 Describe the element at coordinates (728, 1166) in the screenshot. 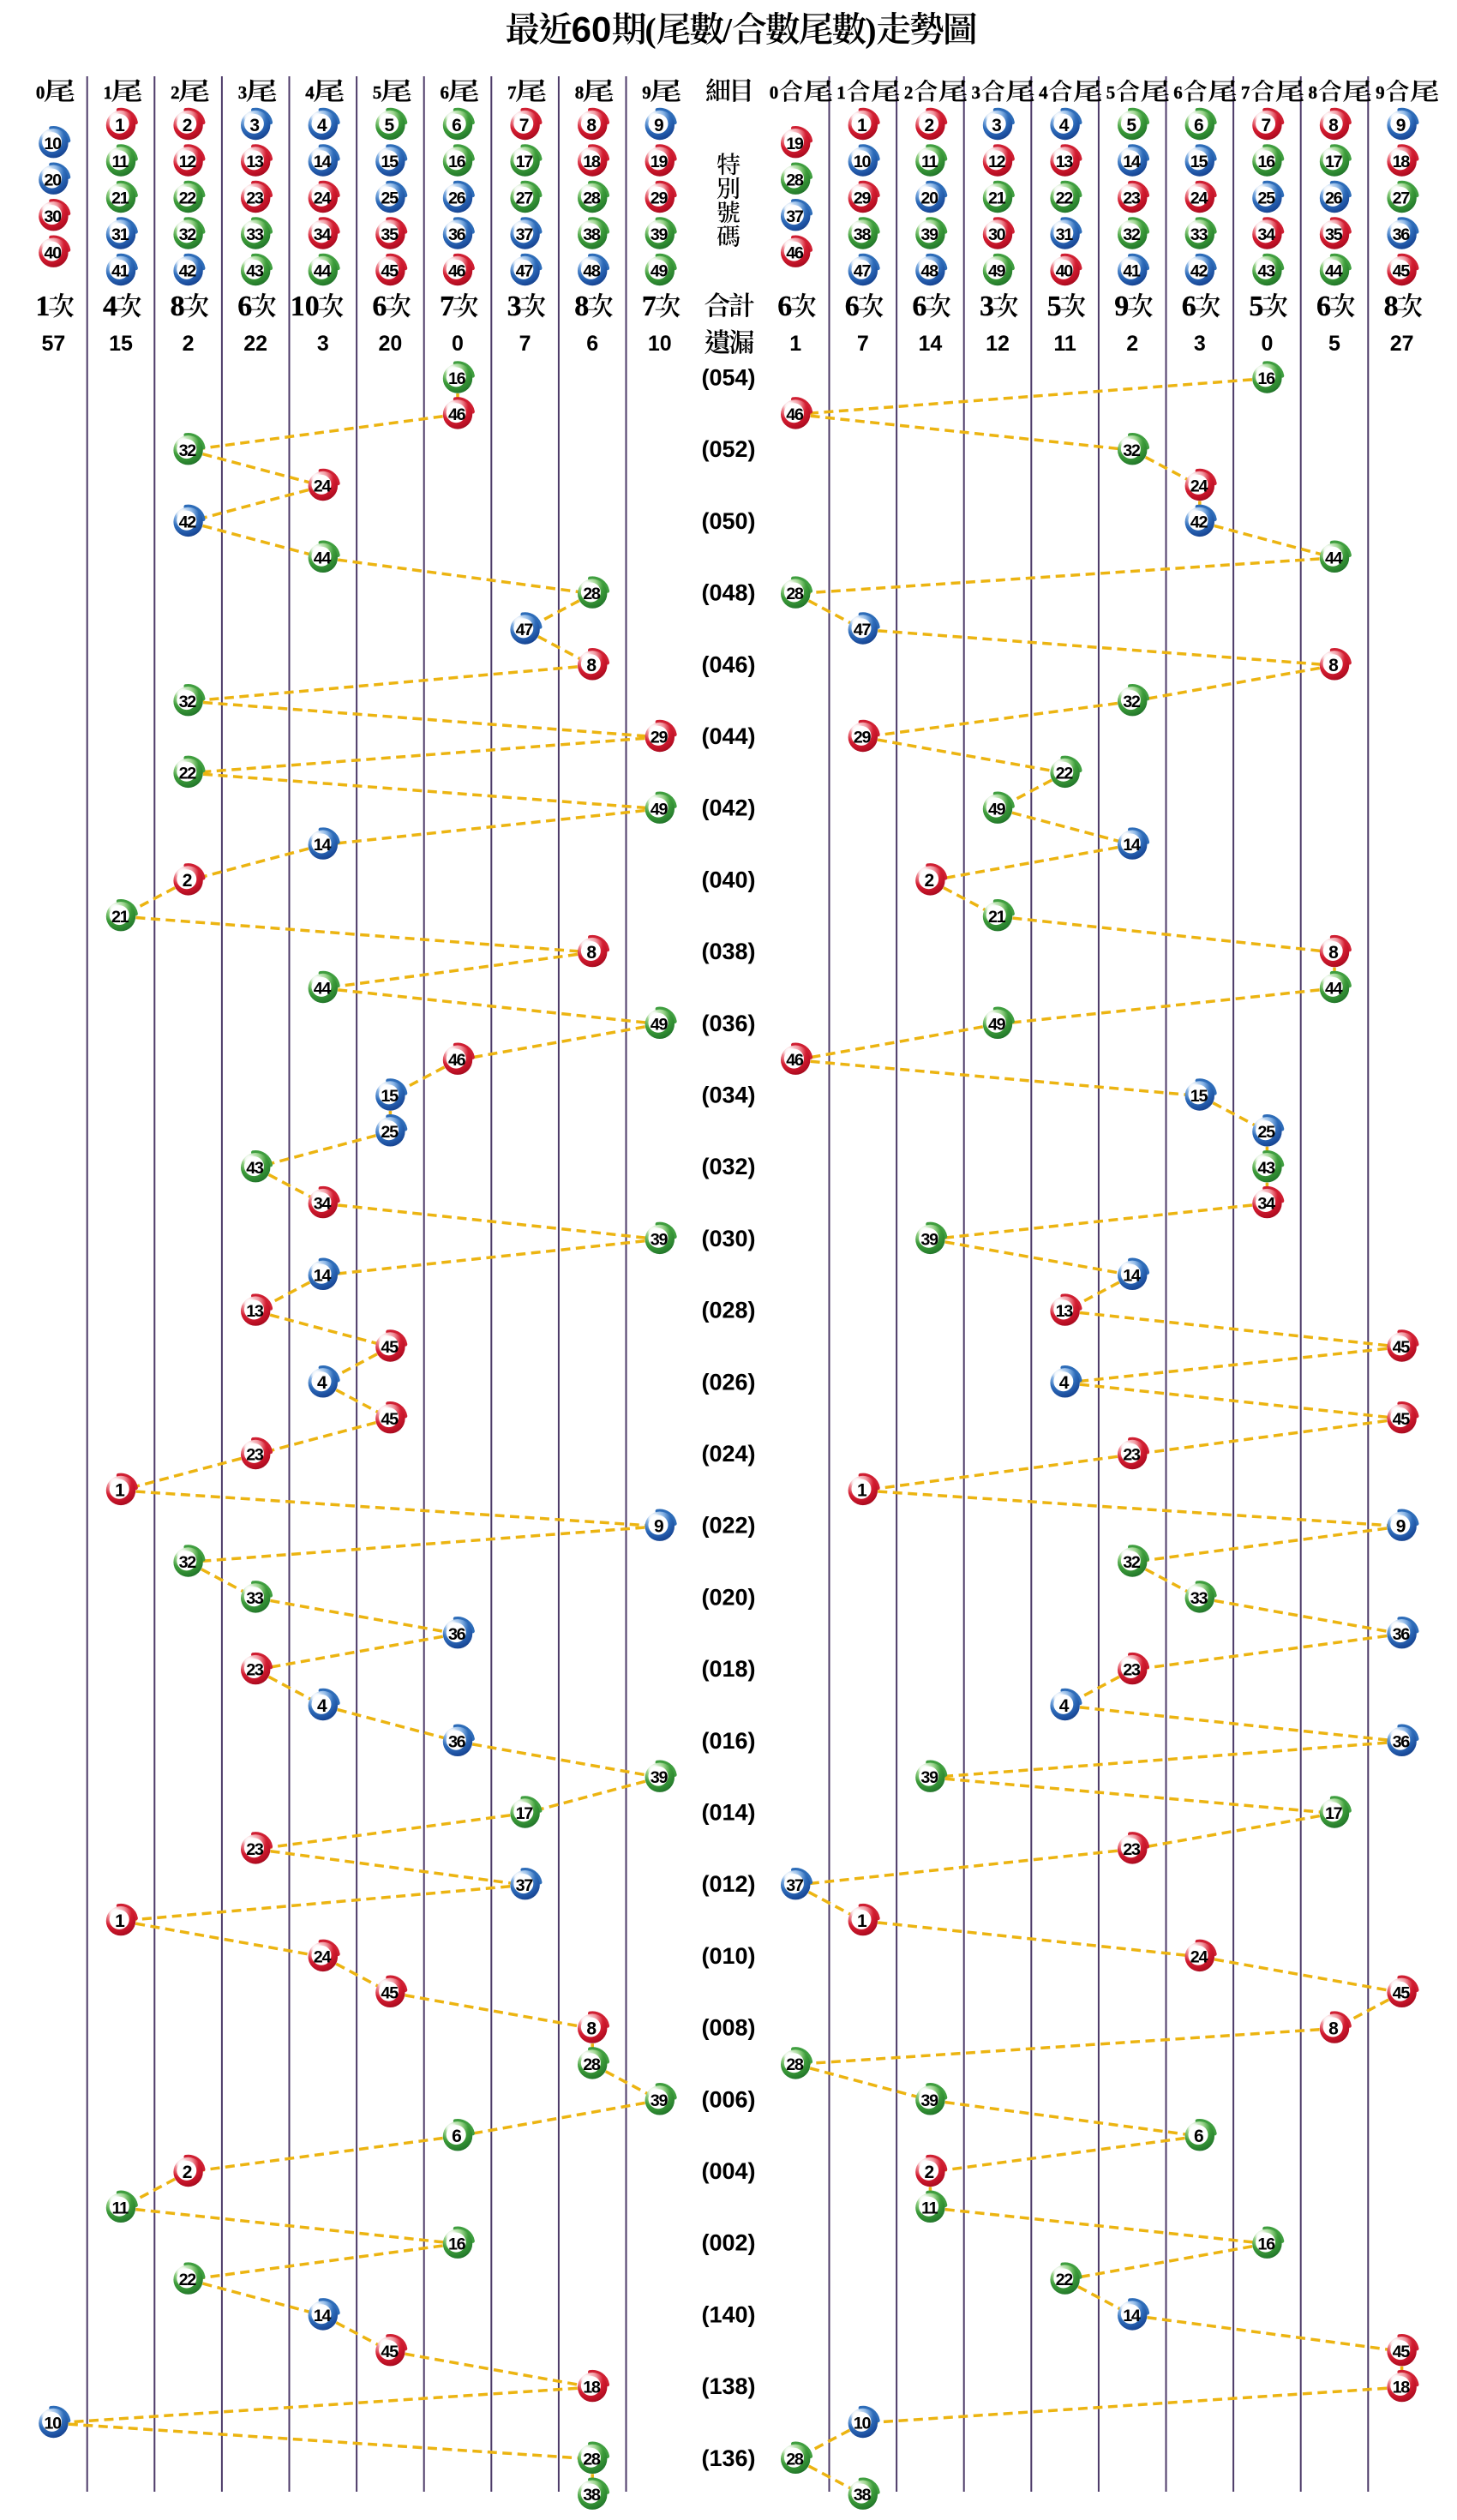

I see `svg-text: (032)` at that location.